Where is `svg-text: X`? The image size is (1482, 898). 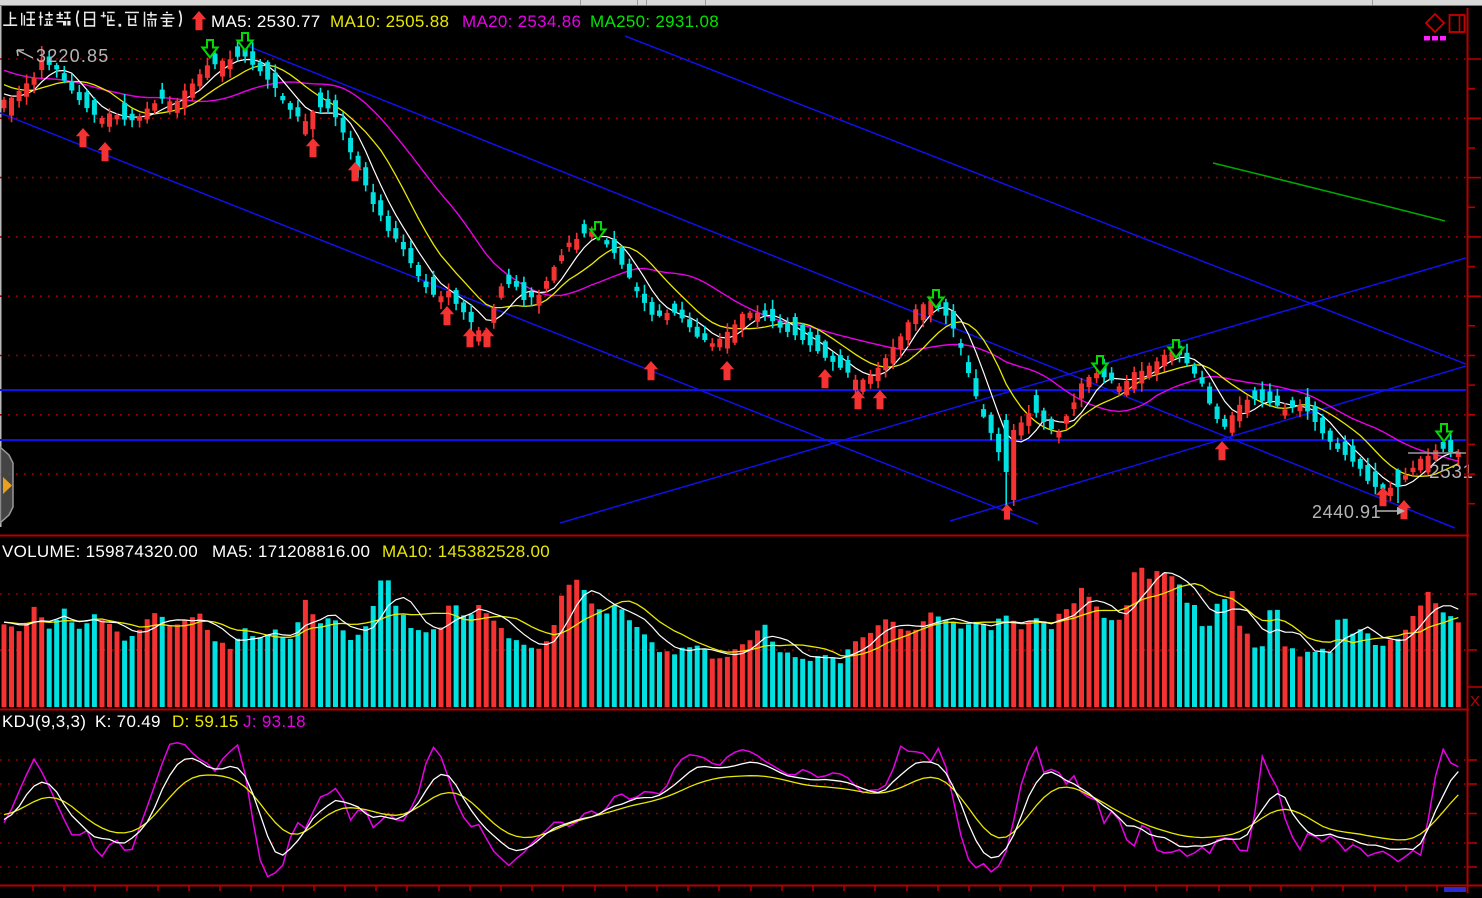 svg-text: X is located at coordinates (1475, 701).